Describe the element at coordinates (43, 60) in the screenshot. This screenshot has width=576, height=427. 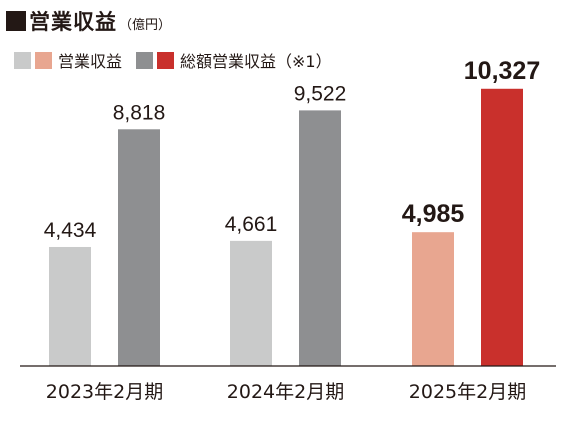
I see `legend-swatch-revenue-highlight` at that location.